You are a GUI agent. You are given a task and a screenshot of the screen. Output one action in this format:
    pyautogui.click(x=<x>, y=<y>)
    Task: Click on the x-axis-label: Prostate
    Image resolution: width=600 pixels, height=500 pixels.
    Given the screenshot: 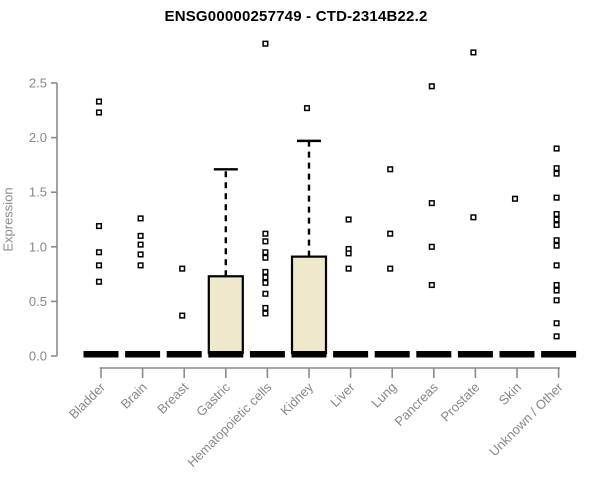 What is the action you would take?
    pyautogui.click(x=460, y=402)
    